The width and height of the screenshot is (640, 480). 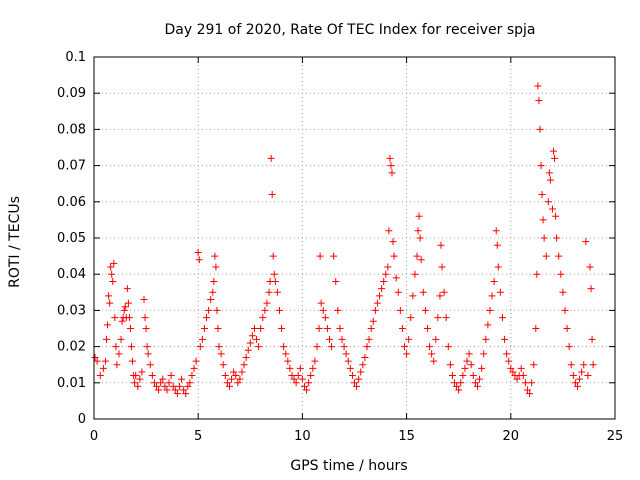 I want to click on y-tick-label: 0.07, so click(x=71, y=166).